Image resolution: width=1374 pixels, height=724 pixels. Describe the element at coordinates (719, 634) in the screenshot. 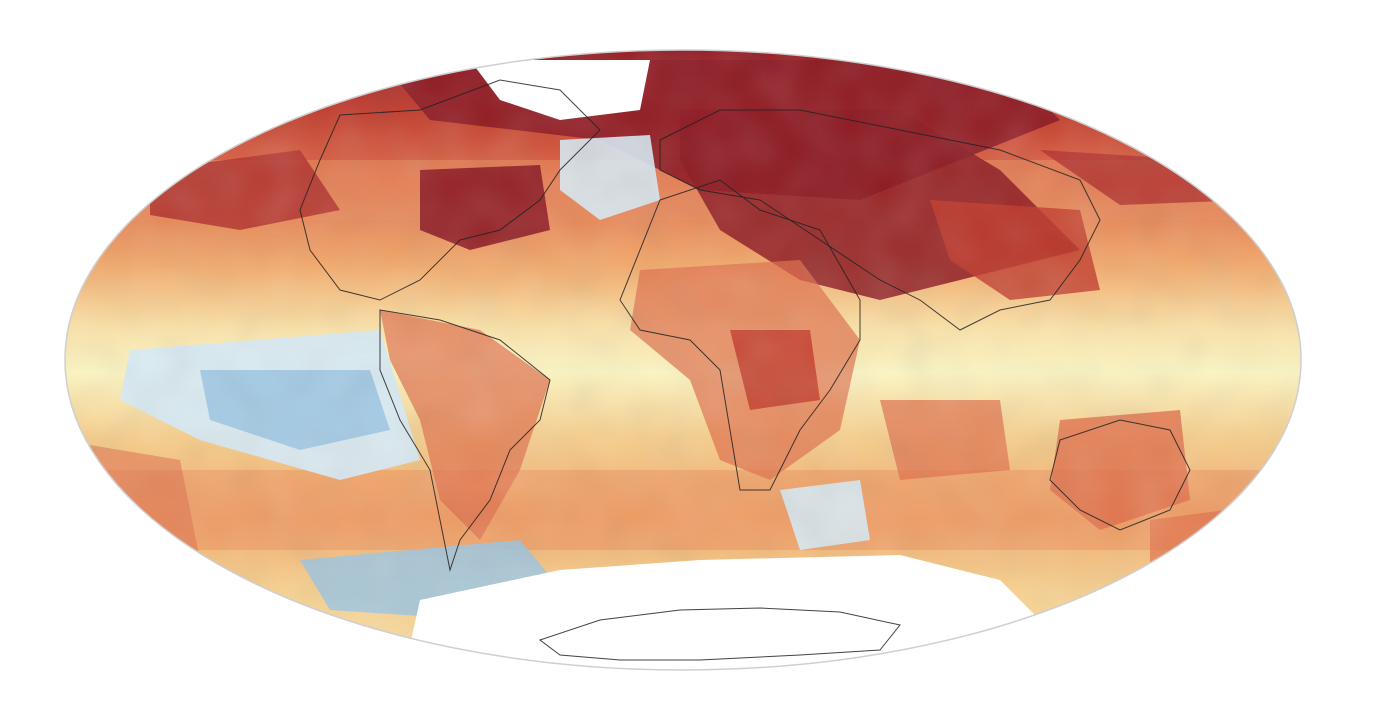

I see `antarctica-coastline` at that location.